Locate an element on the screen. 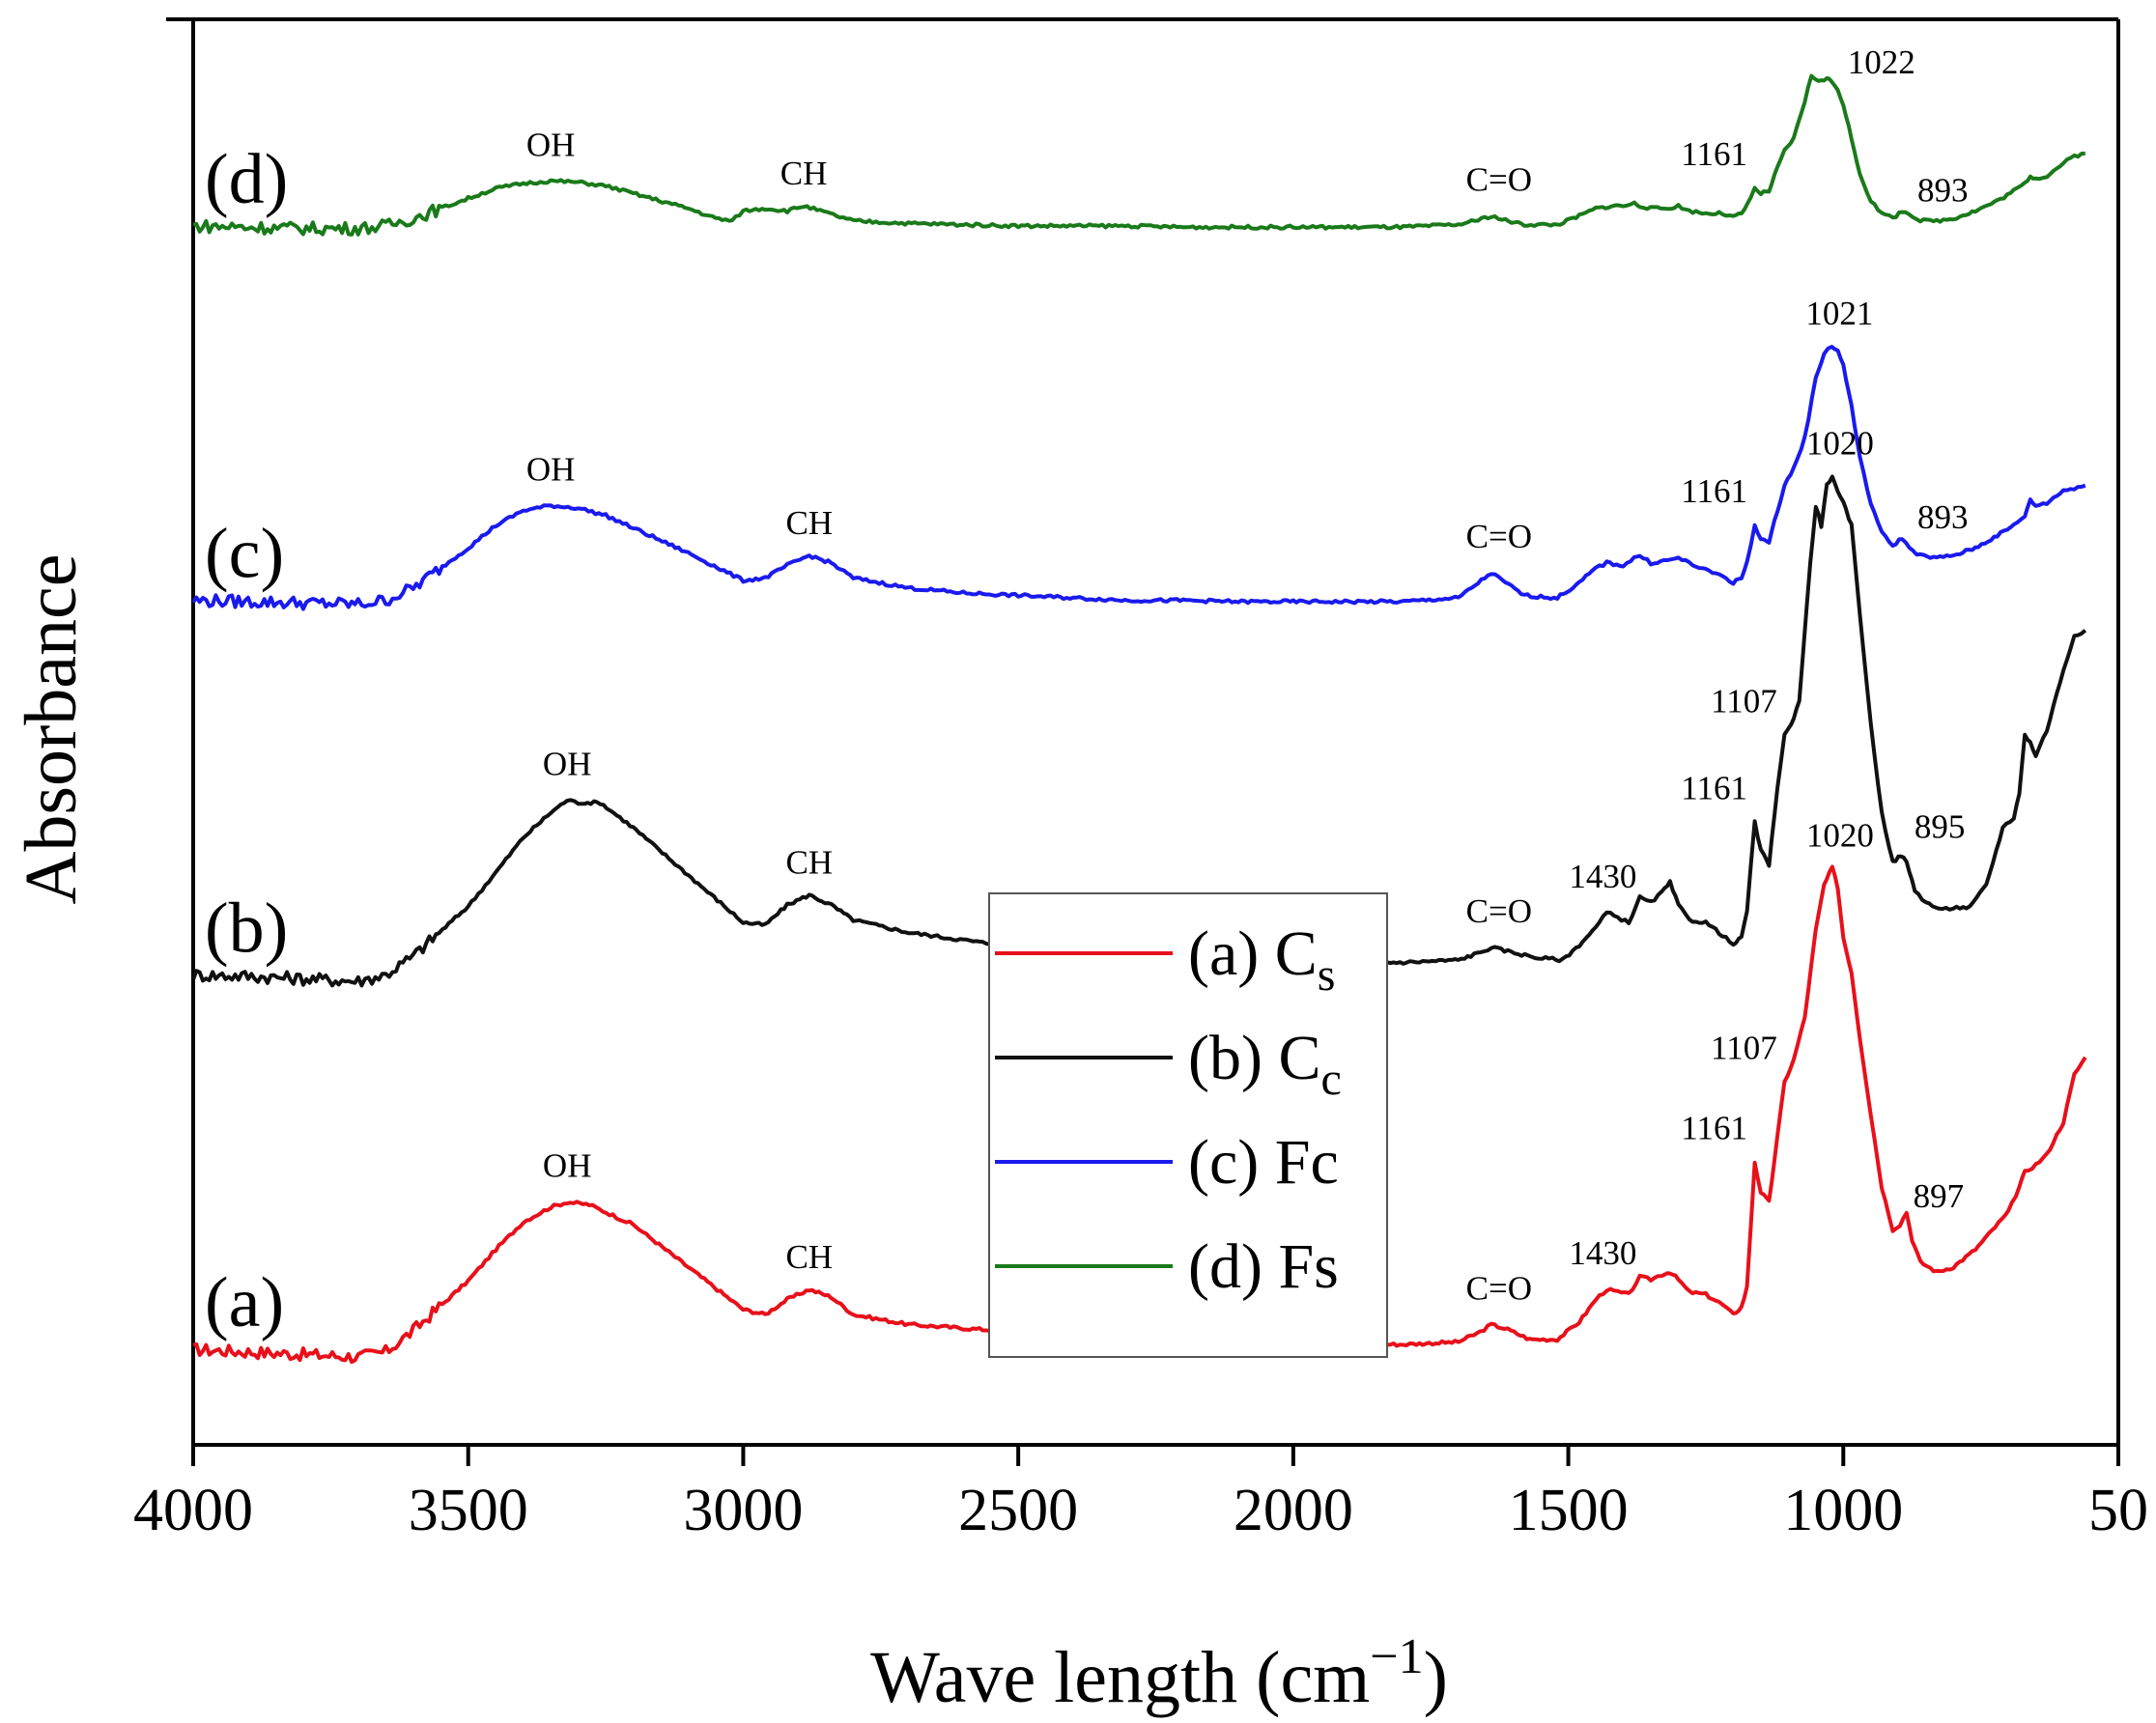  legend: (a) Cs (b) Cc (c) Fc (d) Fs is located at coordinates (1188, 1125).